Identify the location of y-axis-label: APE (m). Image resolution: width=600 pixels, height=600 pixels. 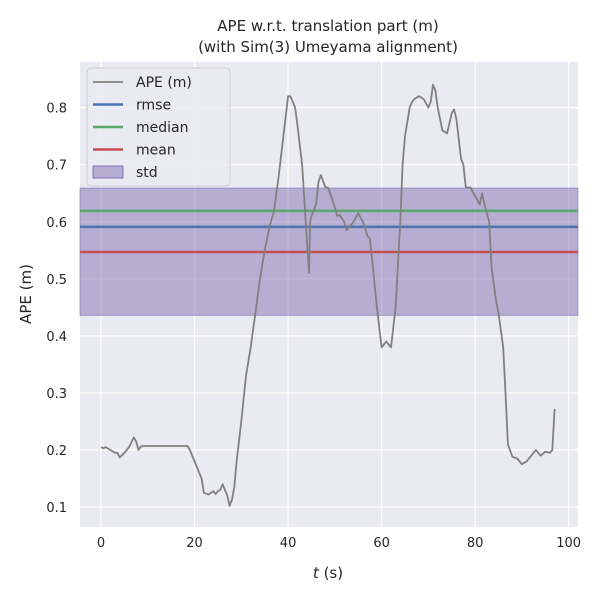
(26, 294).